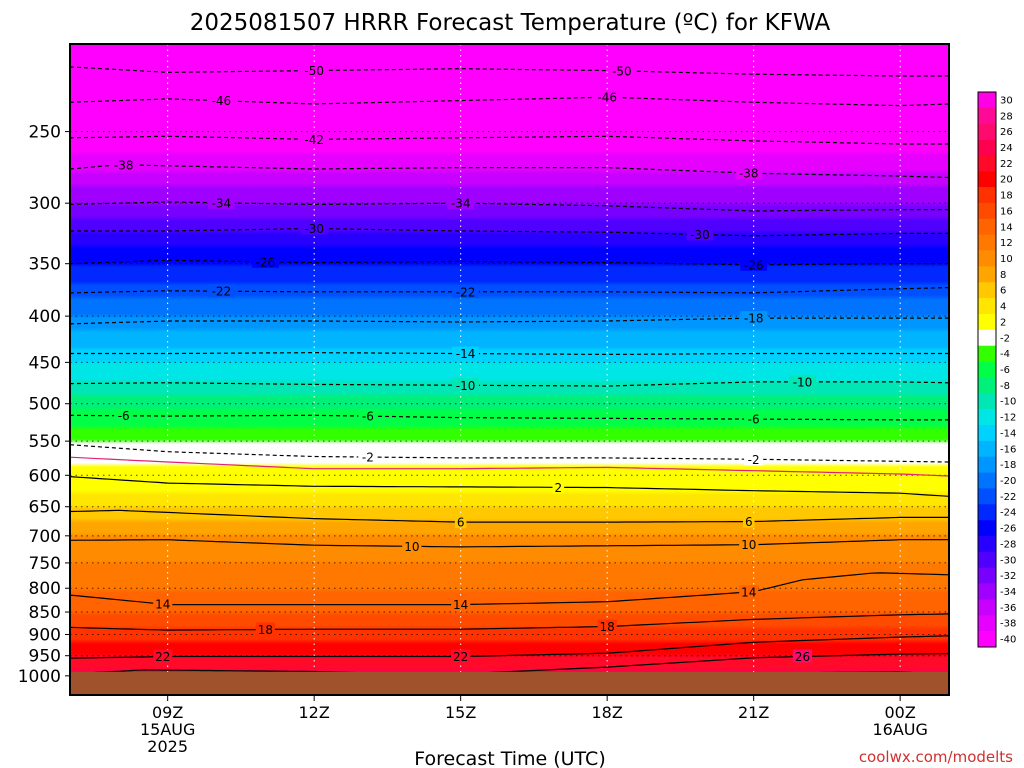 The width and height of the screenshot is (1024, 768). What do you see at coordinates (167, 746) in the screenshot?
I see `x-tick-label: 2025` at bounding box center [167, 746].